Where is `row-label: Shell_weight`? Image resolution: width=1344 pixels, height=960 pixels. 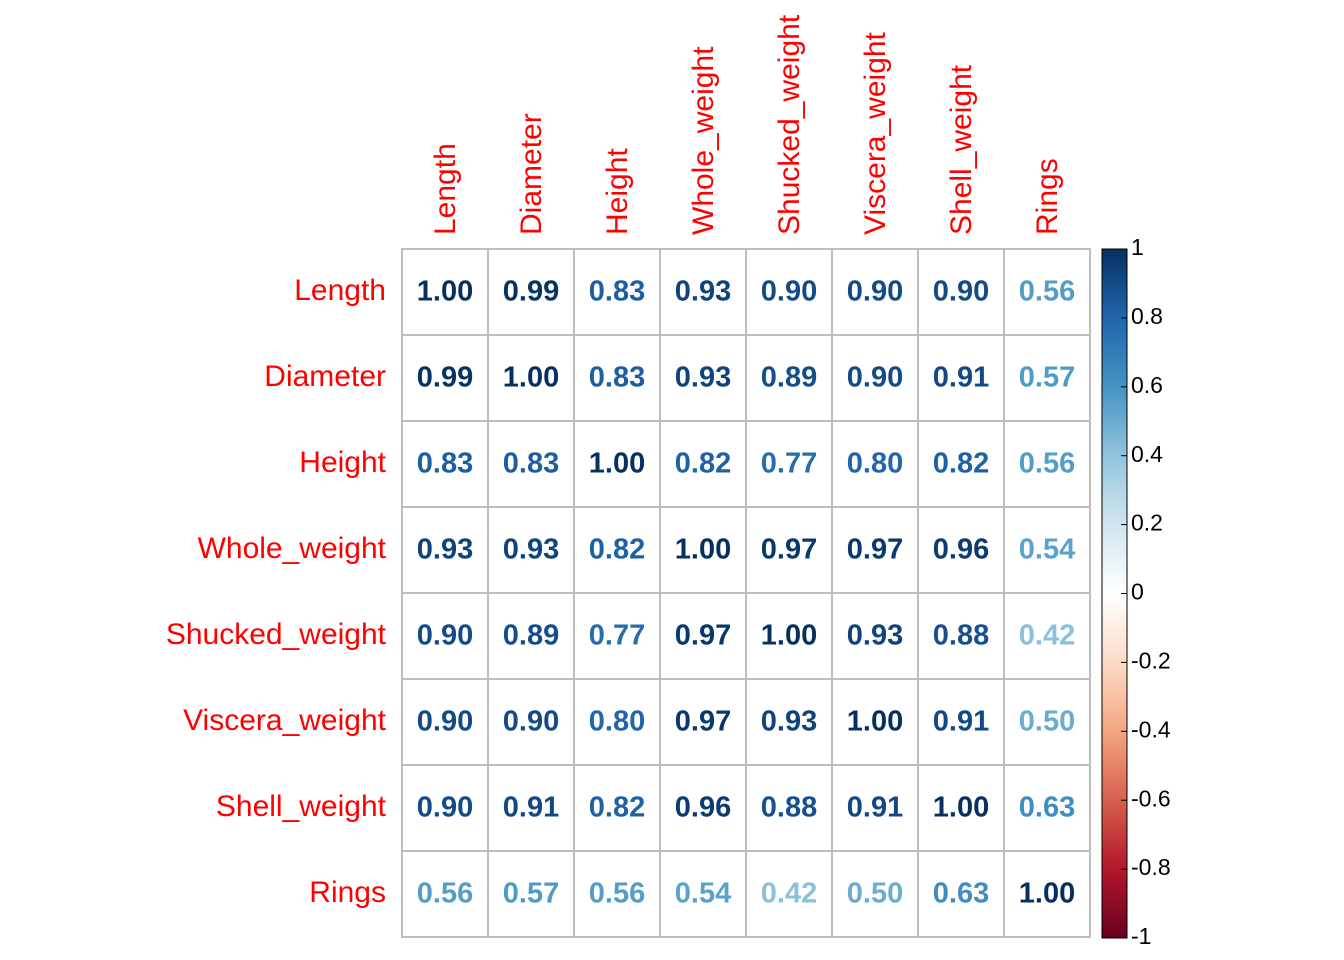
row-label: Shell_weight is located at coordinates (301, 806).